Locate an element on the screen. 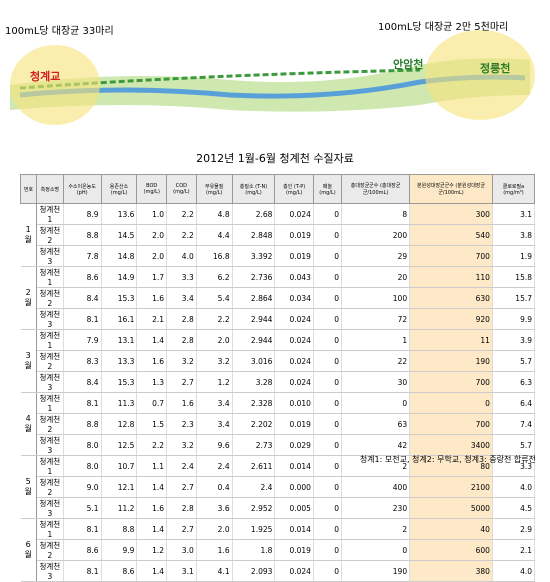 Image resolution: width=550 pixels, height=582 pixels. cell: 0.019 is located at coordinates (294, 550).